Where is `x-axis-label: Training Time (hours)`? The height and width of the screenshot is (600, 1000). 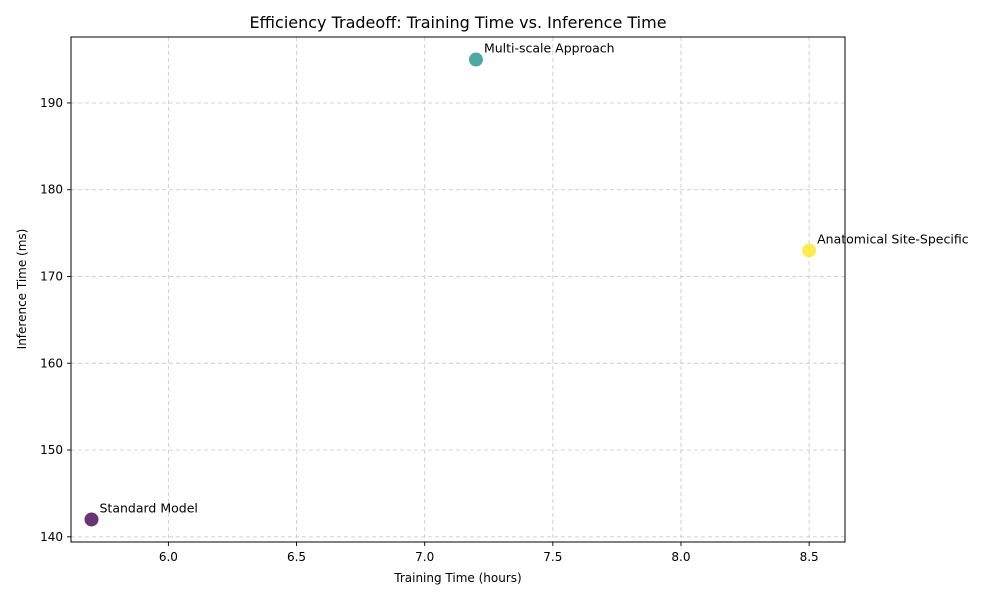
x-axis-label: Training Time (hours) is located at coordinates (457, 578).